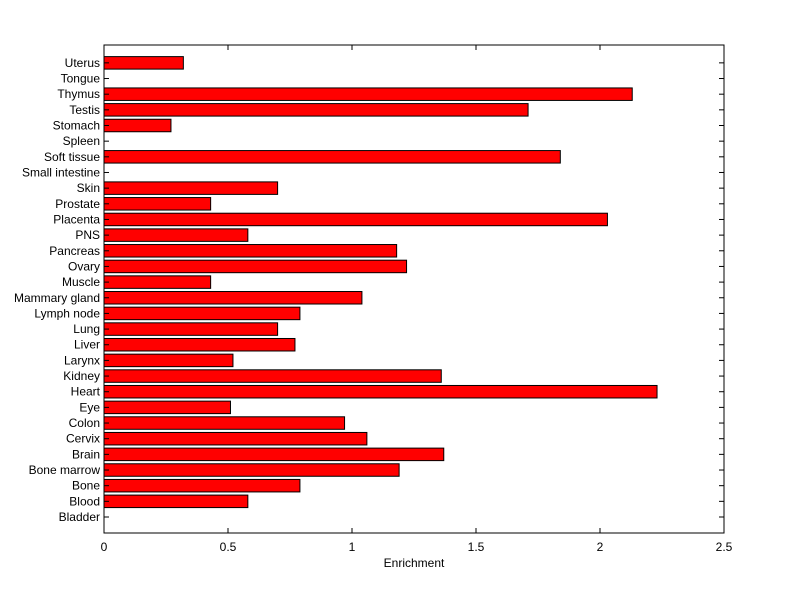  I want to click on bar-blood, so click(176, 501).